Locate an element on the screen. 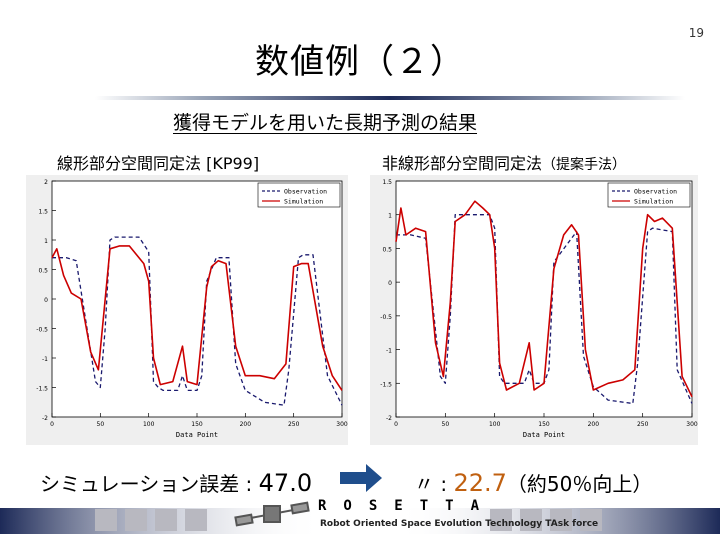 This screenshot has width=720, height=540. left-chart-legend-label: Observation is located at coordinates (305, 192).